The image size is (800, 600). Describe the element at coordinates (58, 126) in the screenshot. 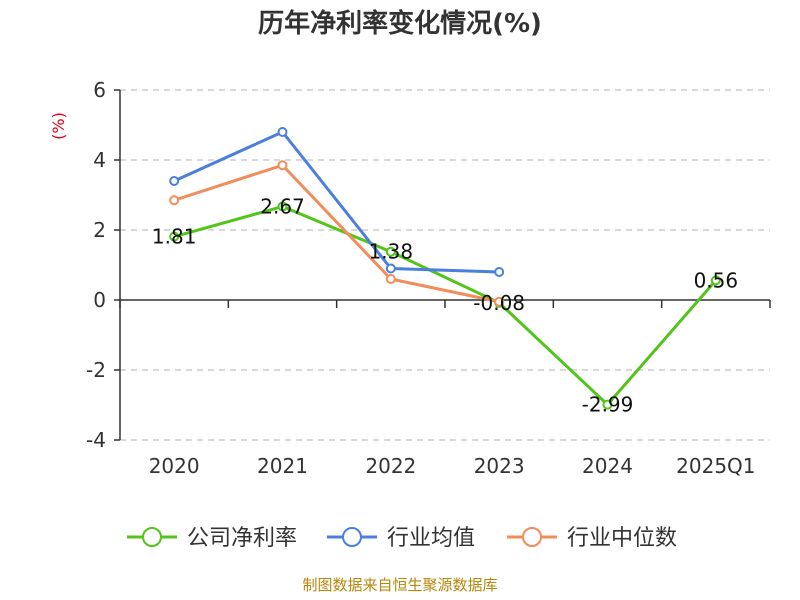

I see `y-unit-label: (%)` at that location.